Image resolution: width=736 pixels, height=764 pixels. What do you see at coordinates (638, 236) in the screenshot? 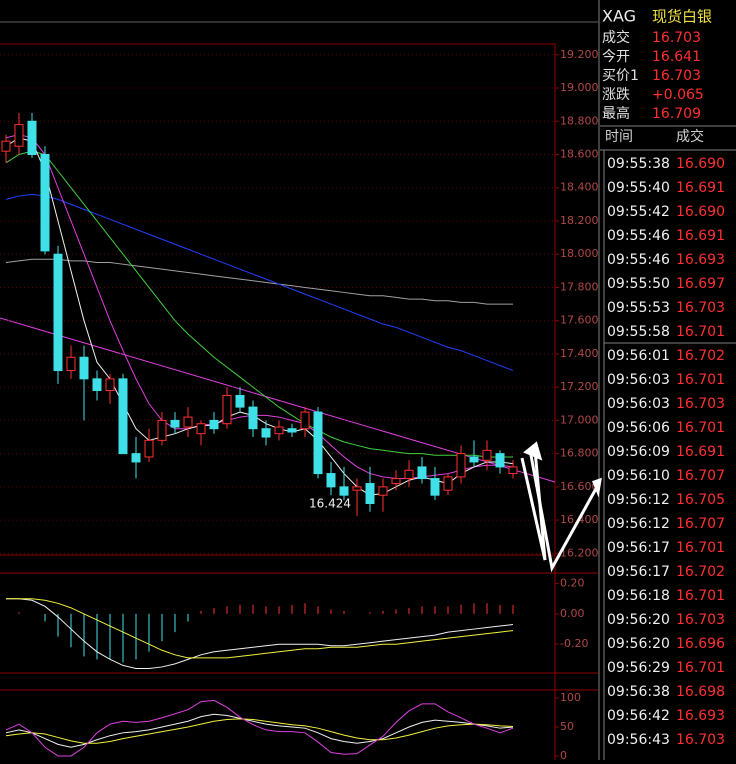
I see `trade-time: 09:55:46` at bounding box center [638, 236].